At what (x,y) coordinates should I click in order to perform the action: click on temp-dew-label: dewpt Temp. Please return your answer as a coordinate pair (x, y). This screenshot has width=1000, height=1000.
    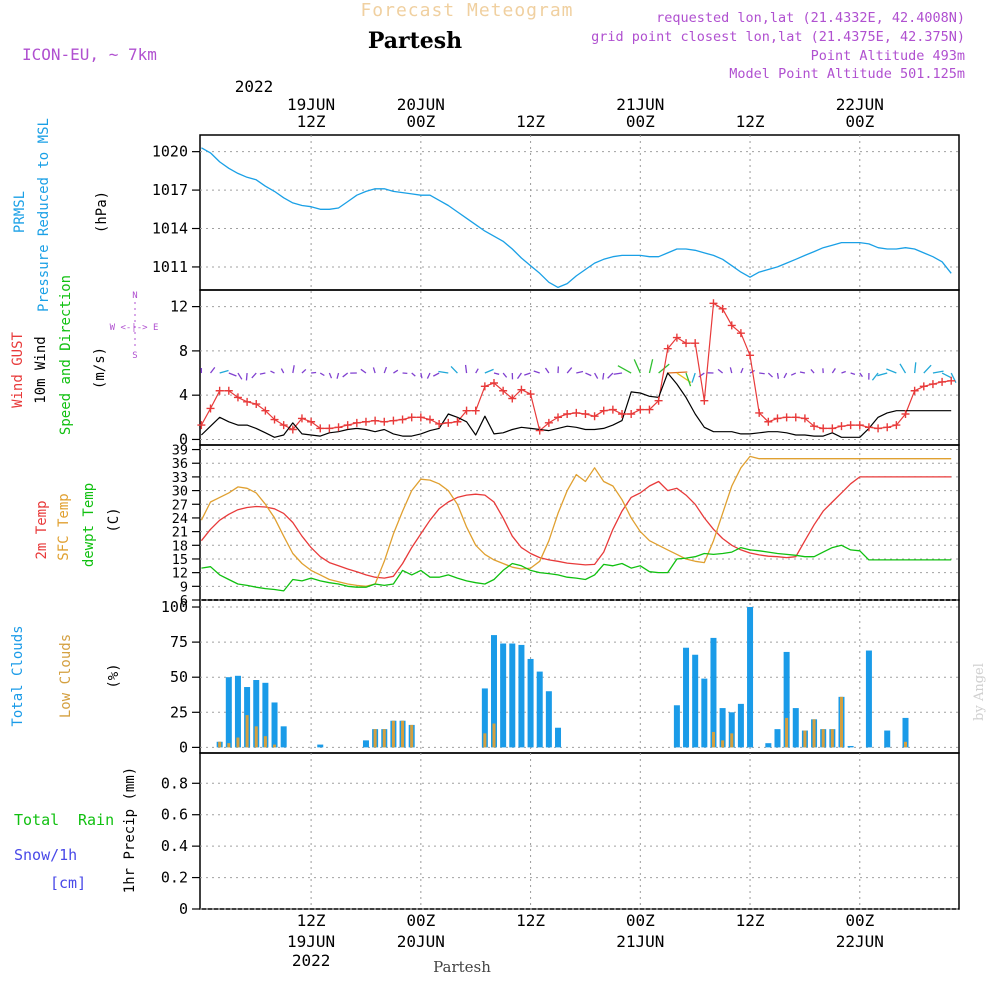
    Looking at the image, I should click on (89, 525).